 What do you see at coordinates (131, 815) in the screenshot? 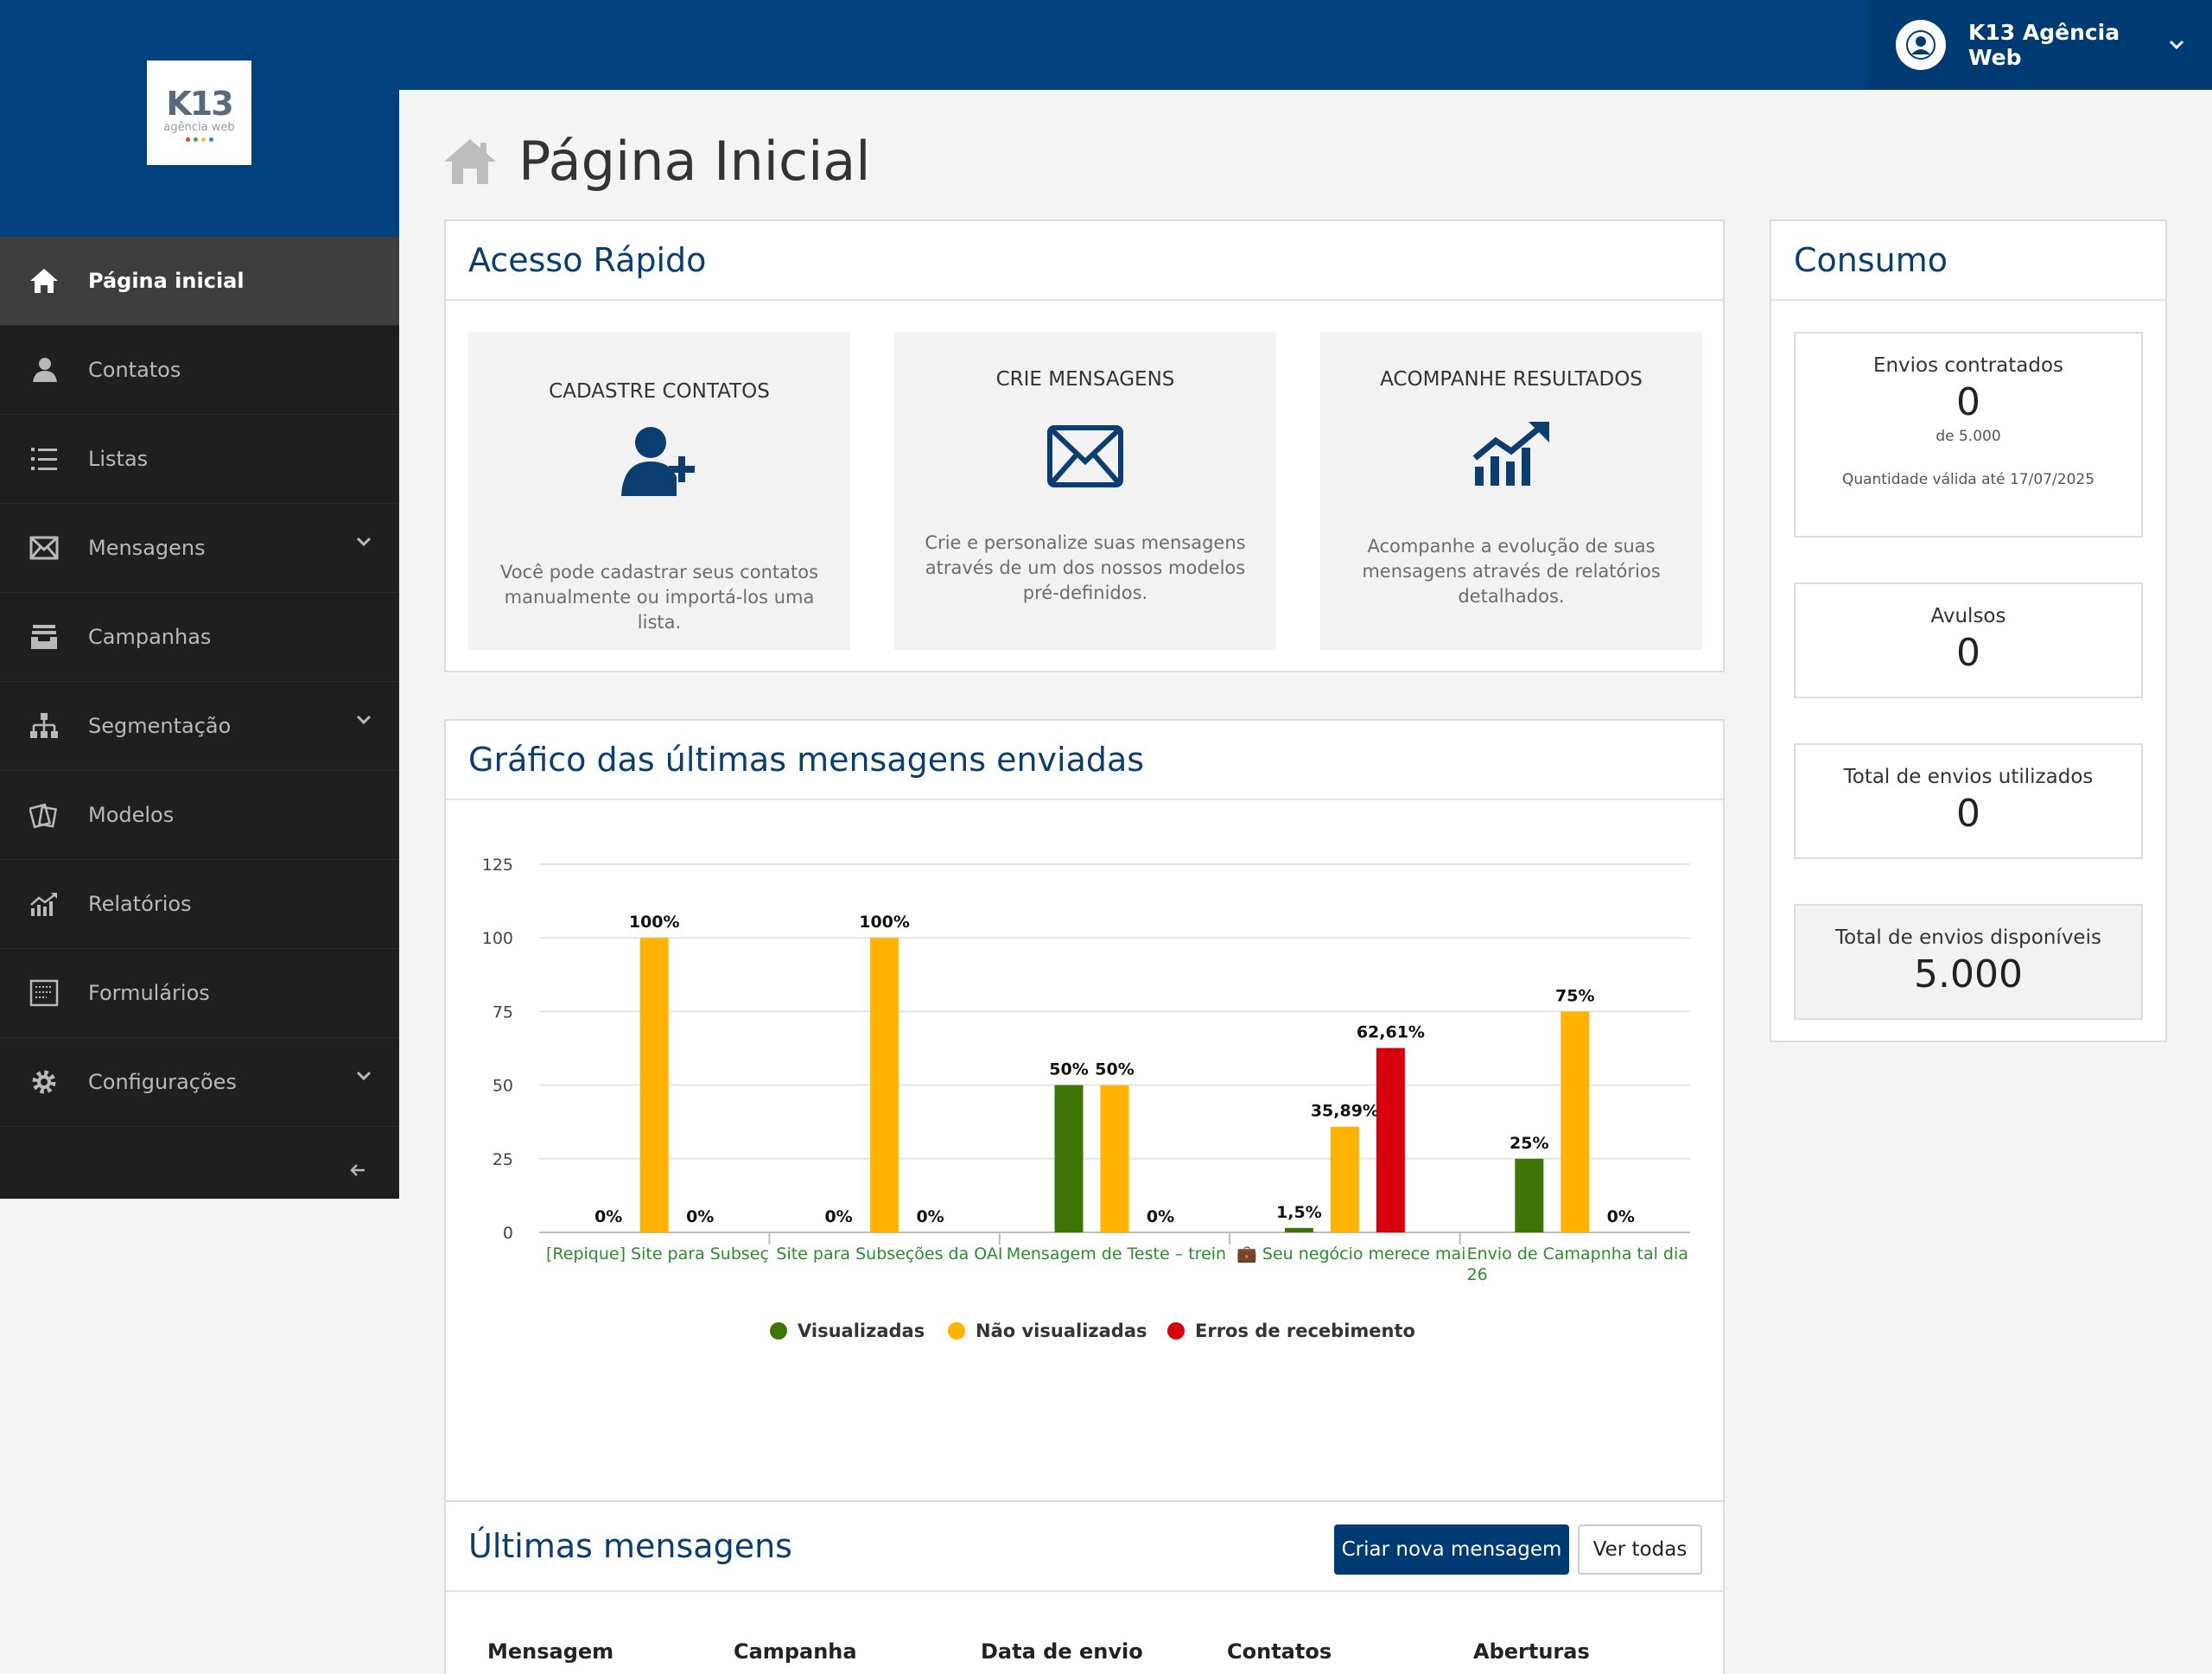
I see `sidebar-item-label: Modelos` at bounding box center [131, 815].